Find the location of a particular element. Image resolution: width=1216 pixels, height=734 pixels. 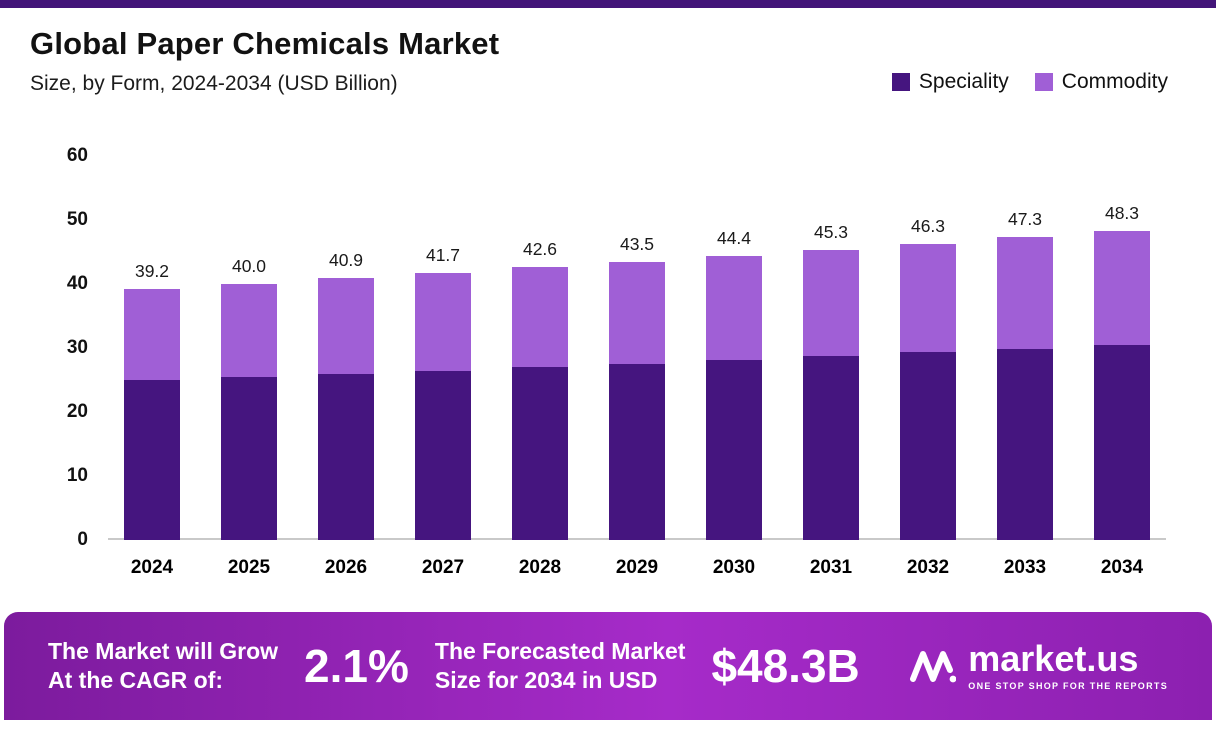

bar-total-label: 41.7 is located at coordinates (443, 255).